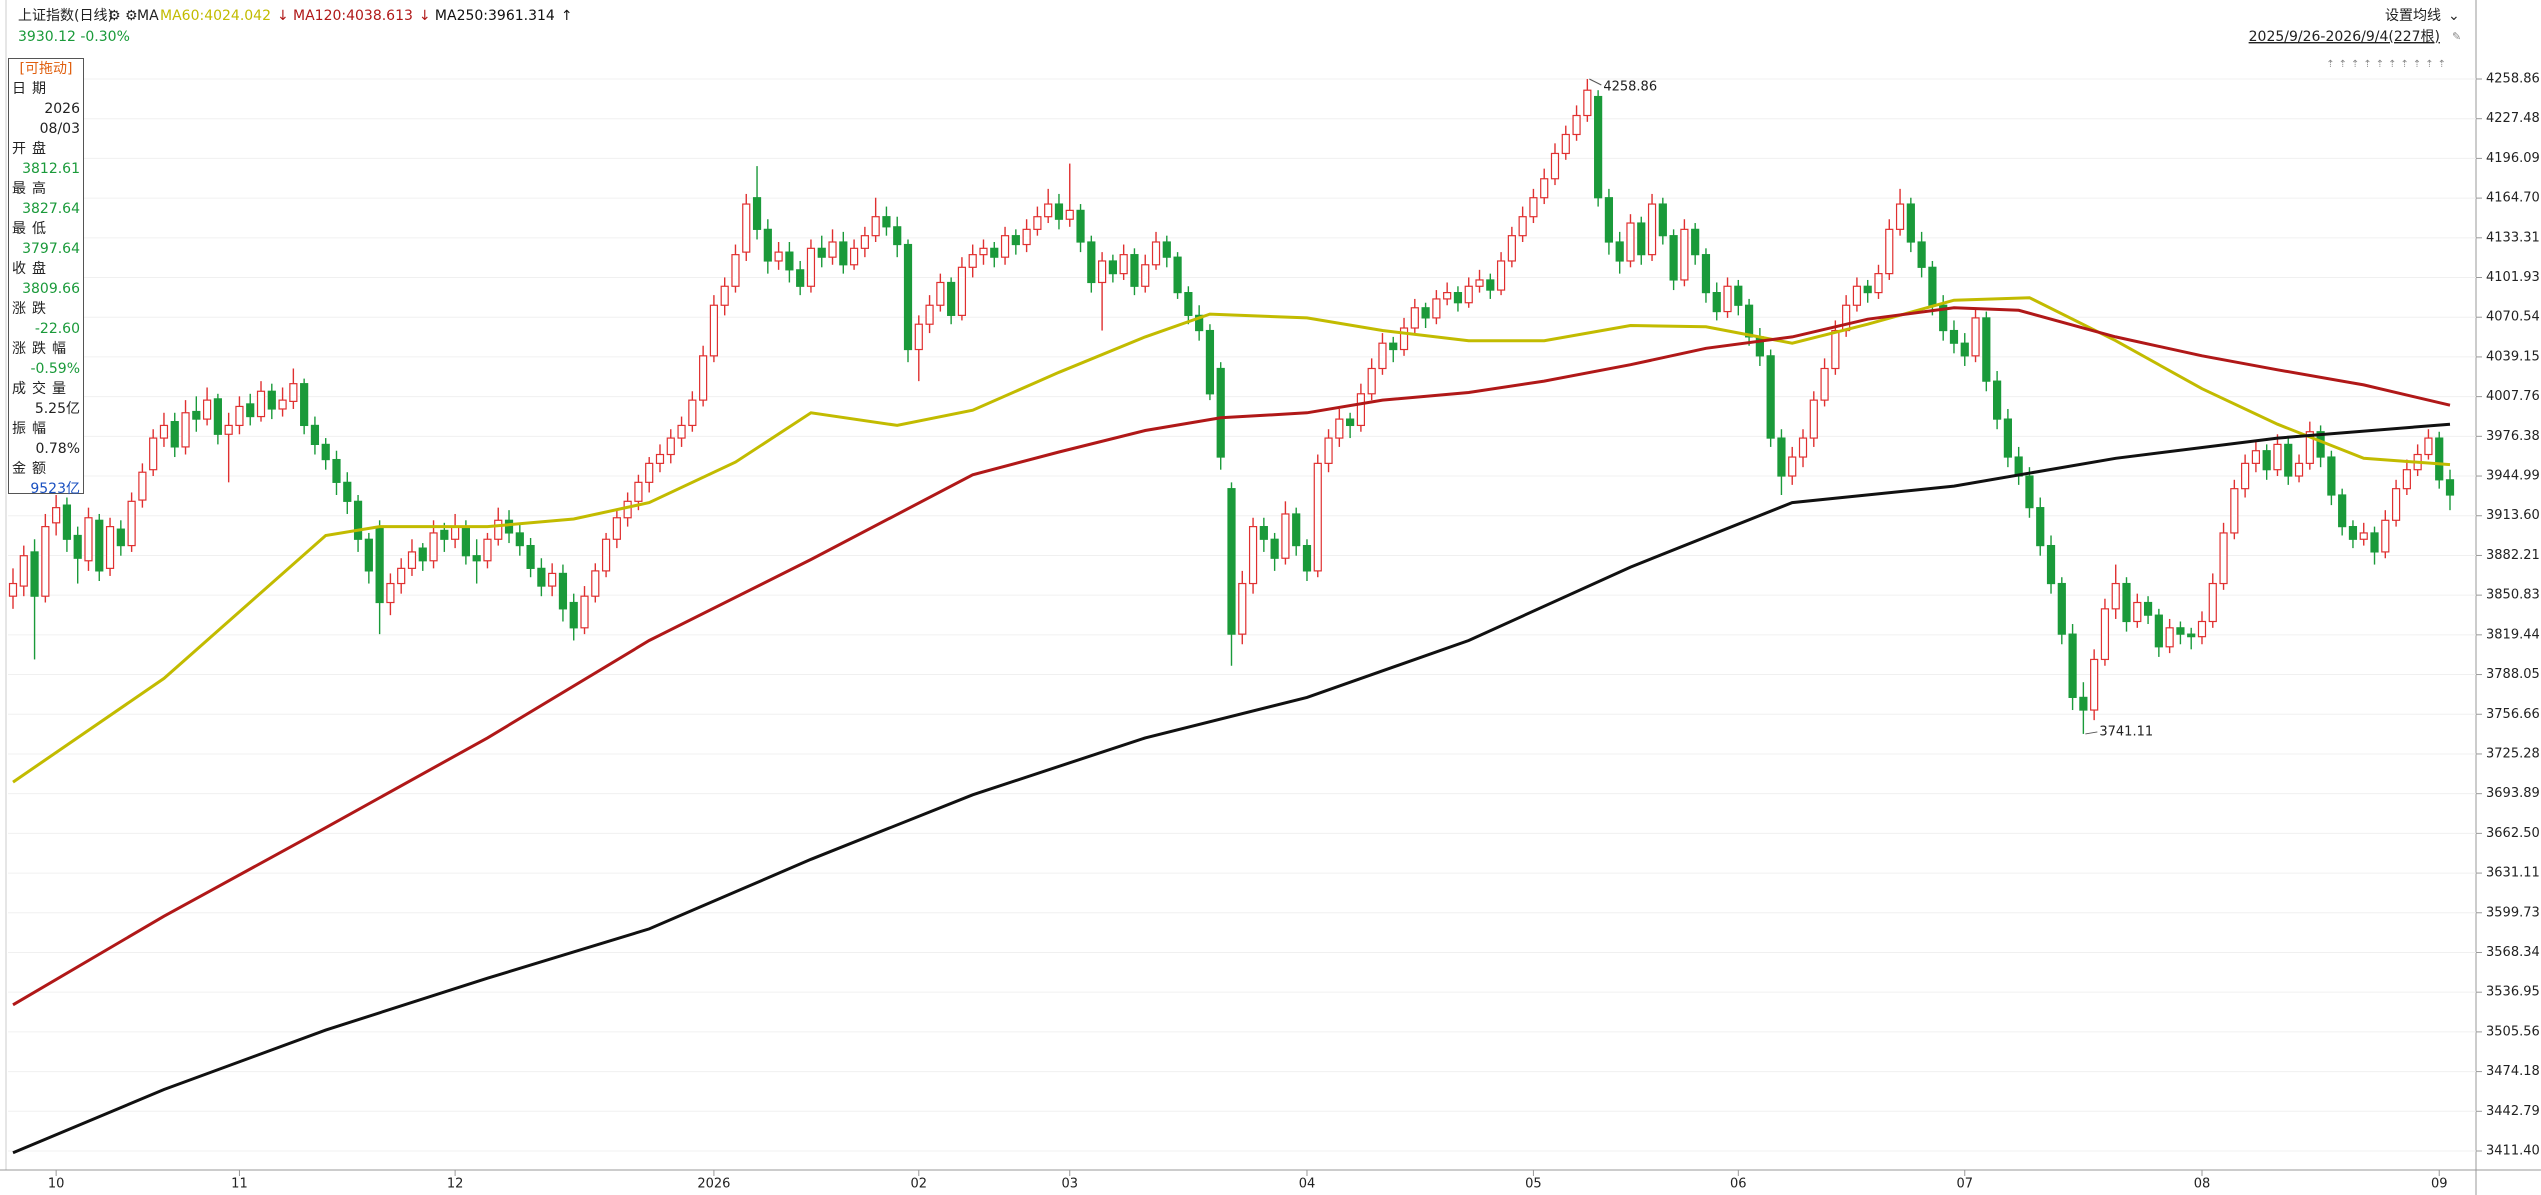 This screenshot has width=2541, height=1195. What do you see at coordinates (123, 16) in the screenshot?
I see `settings-icons: ⚙ ⚙` at bounding box center [123, 16].